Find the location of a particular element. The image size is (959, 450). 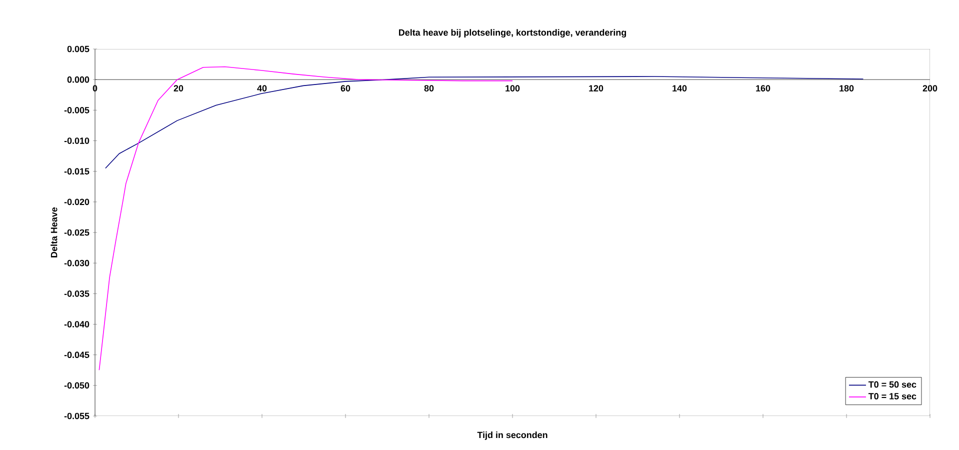

y-tick-label: 0.000 is located at coordinates (78, 79).